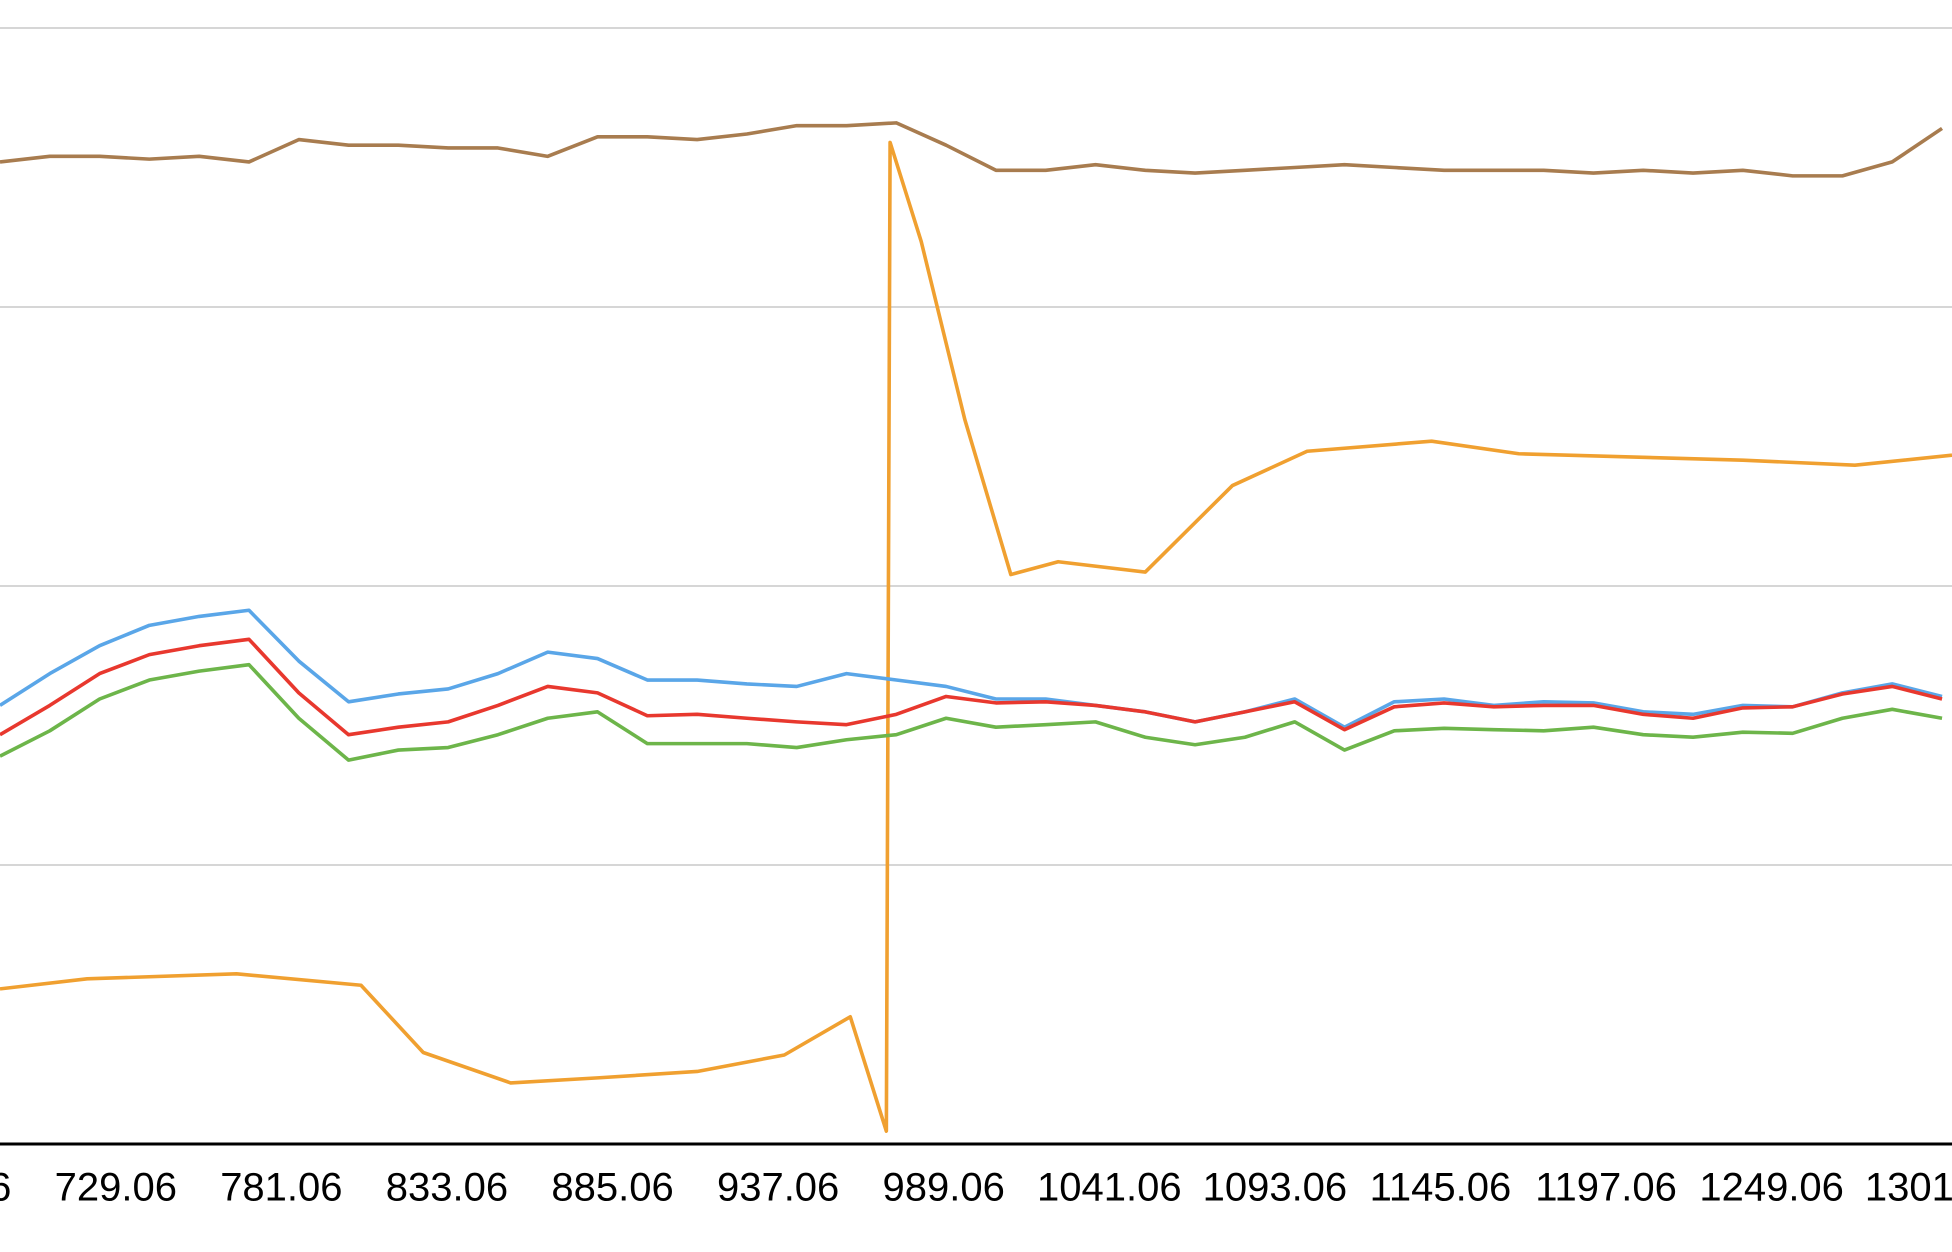 Image resolution: width=1952 pixels, height=1252 pixels. I want to click on x-tick-label: 989.06, so click(944, 1188).